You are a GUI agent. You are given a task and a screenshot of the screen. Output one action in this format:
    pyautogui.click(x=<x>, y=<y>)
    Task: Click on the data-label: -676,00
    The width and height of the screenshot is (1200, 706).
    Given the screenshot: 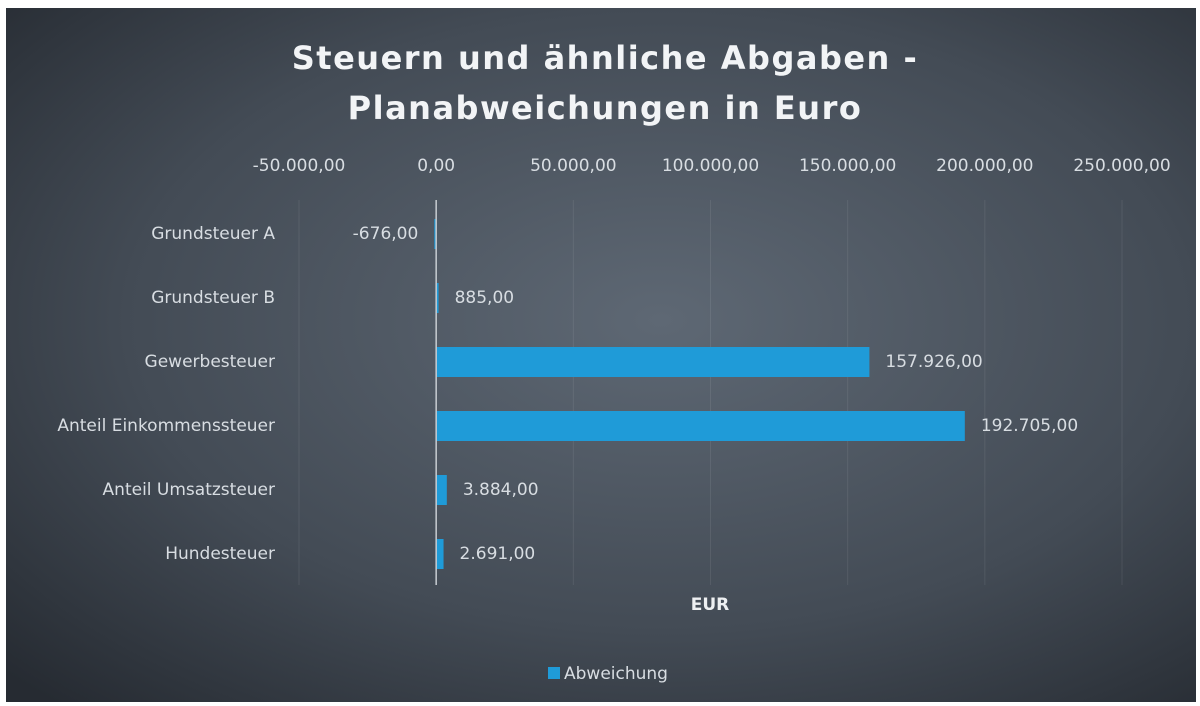 What is the action you would take?
    pyautogui.click(x=386, y=234)
    